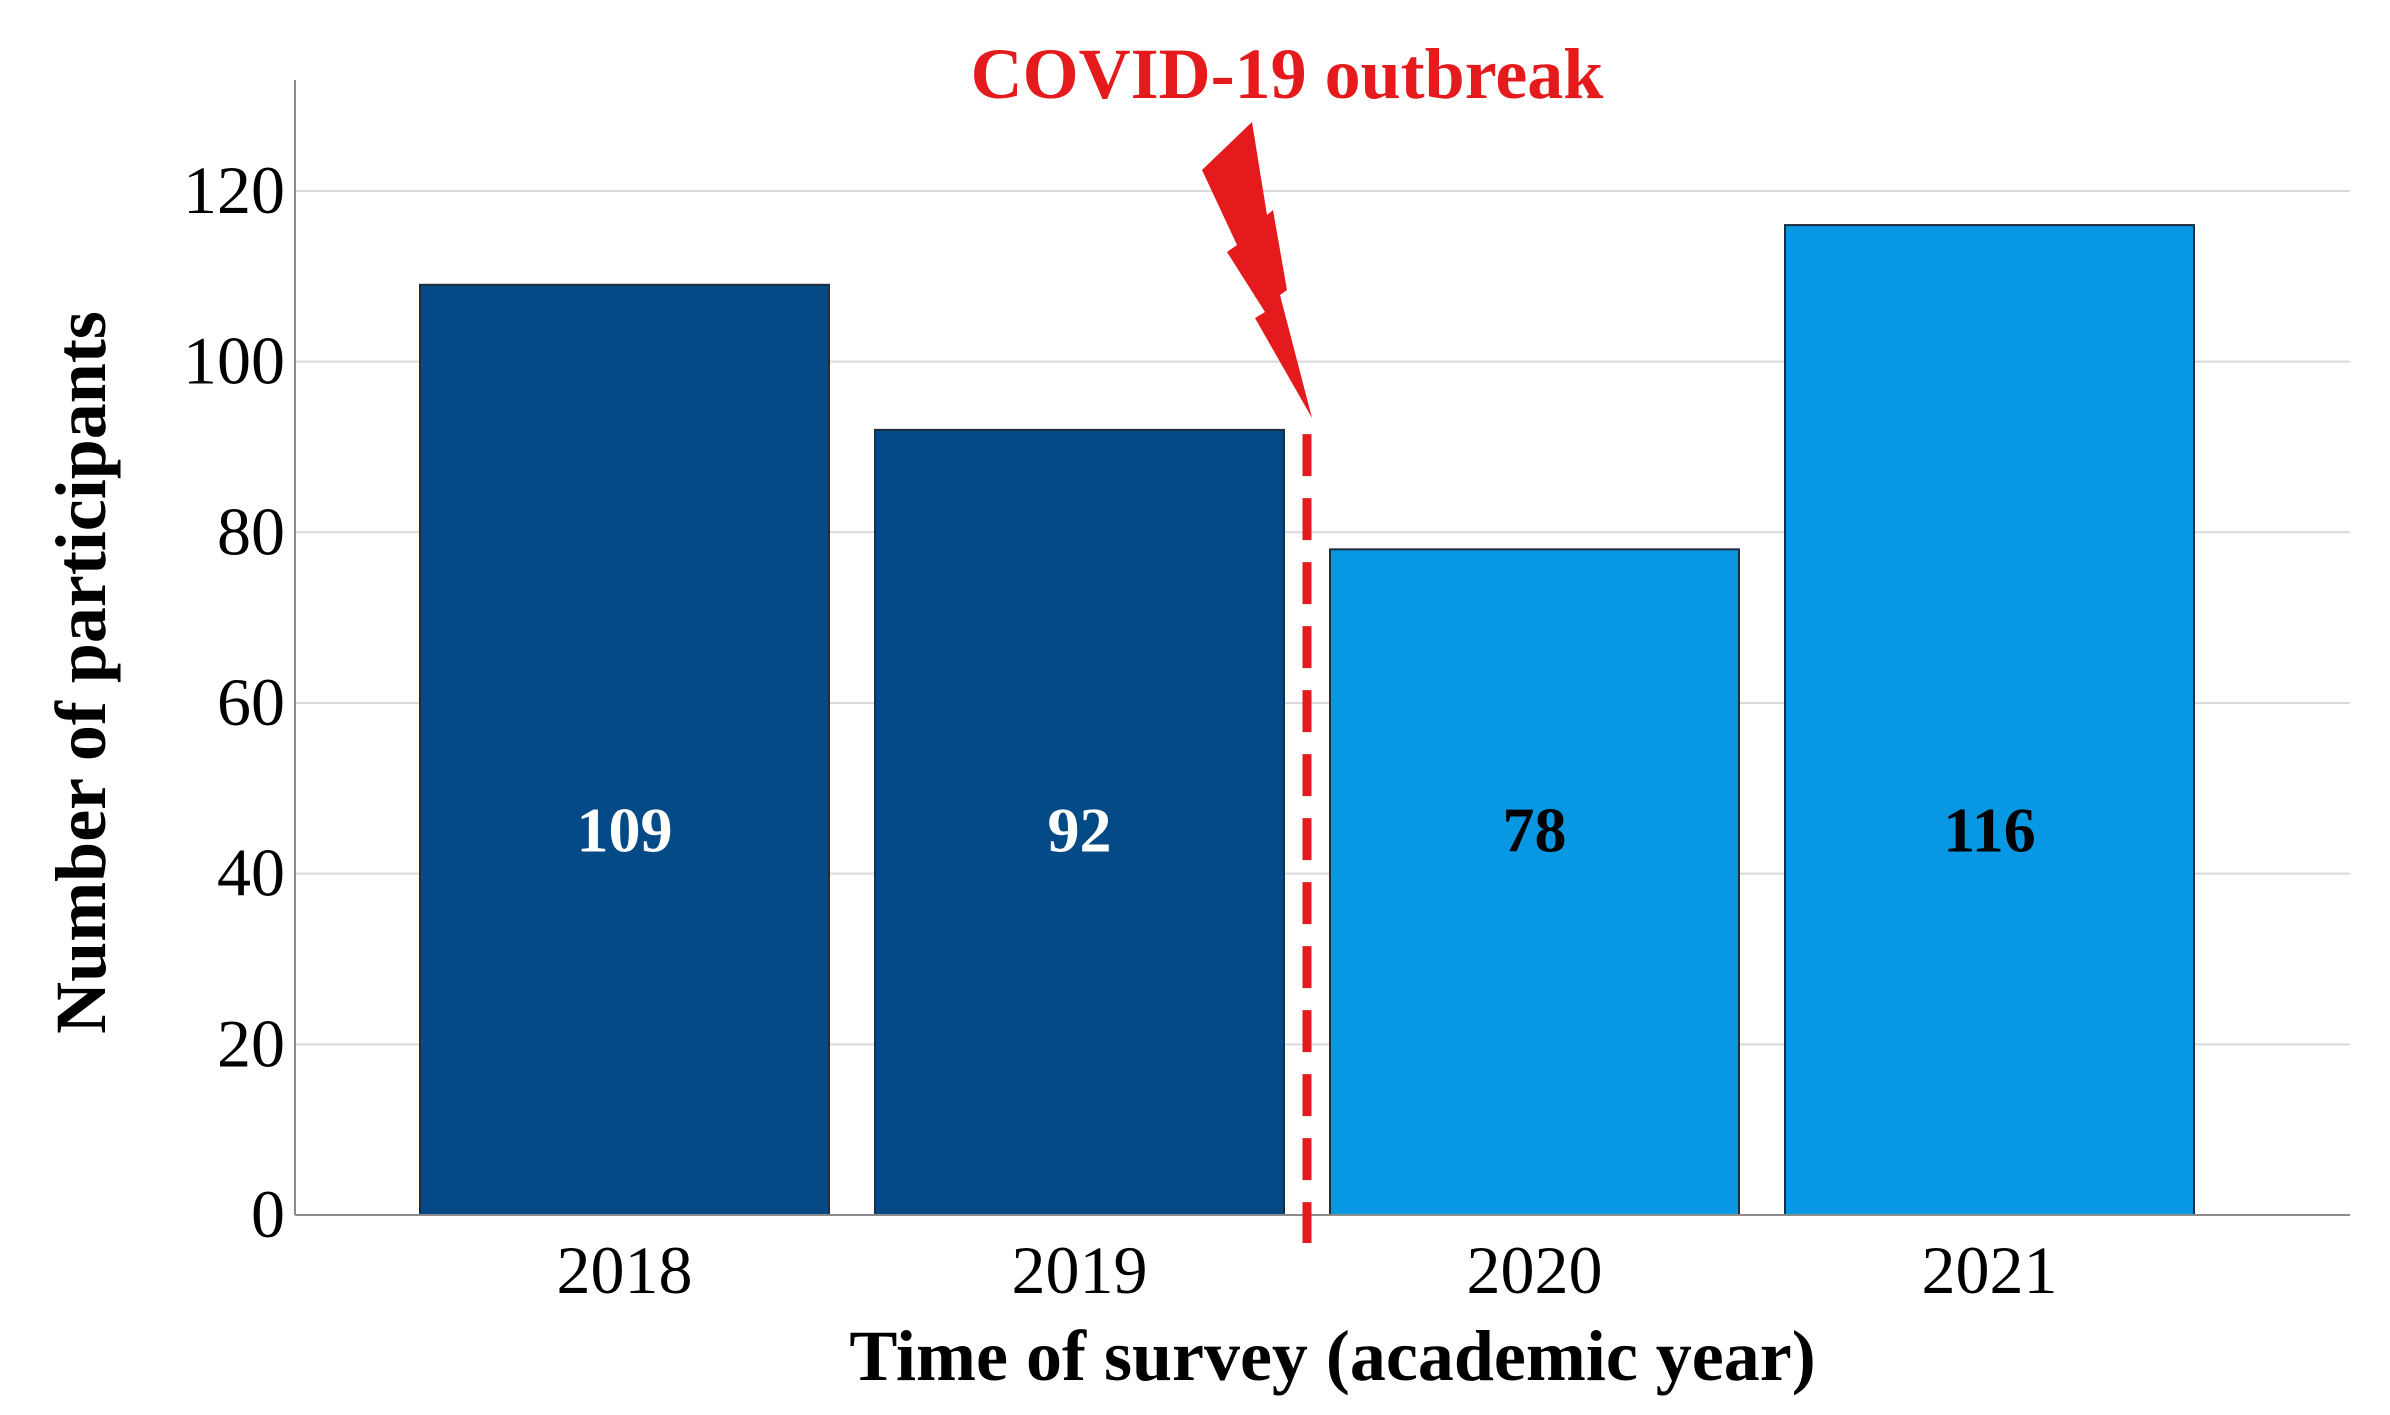 Image resolution: width=2390 pixels, height=1415 pixels. I want to click on y-axis-ticks: 0 20 40 60 80 100 120, so click(234, 702).